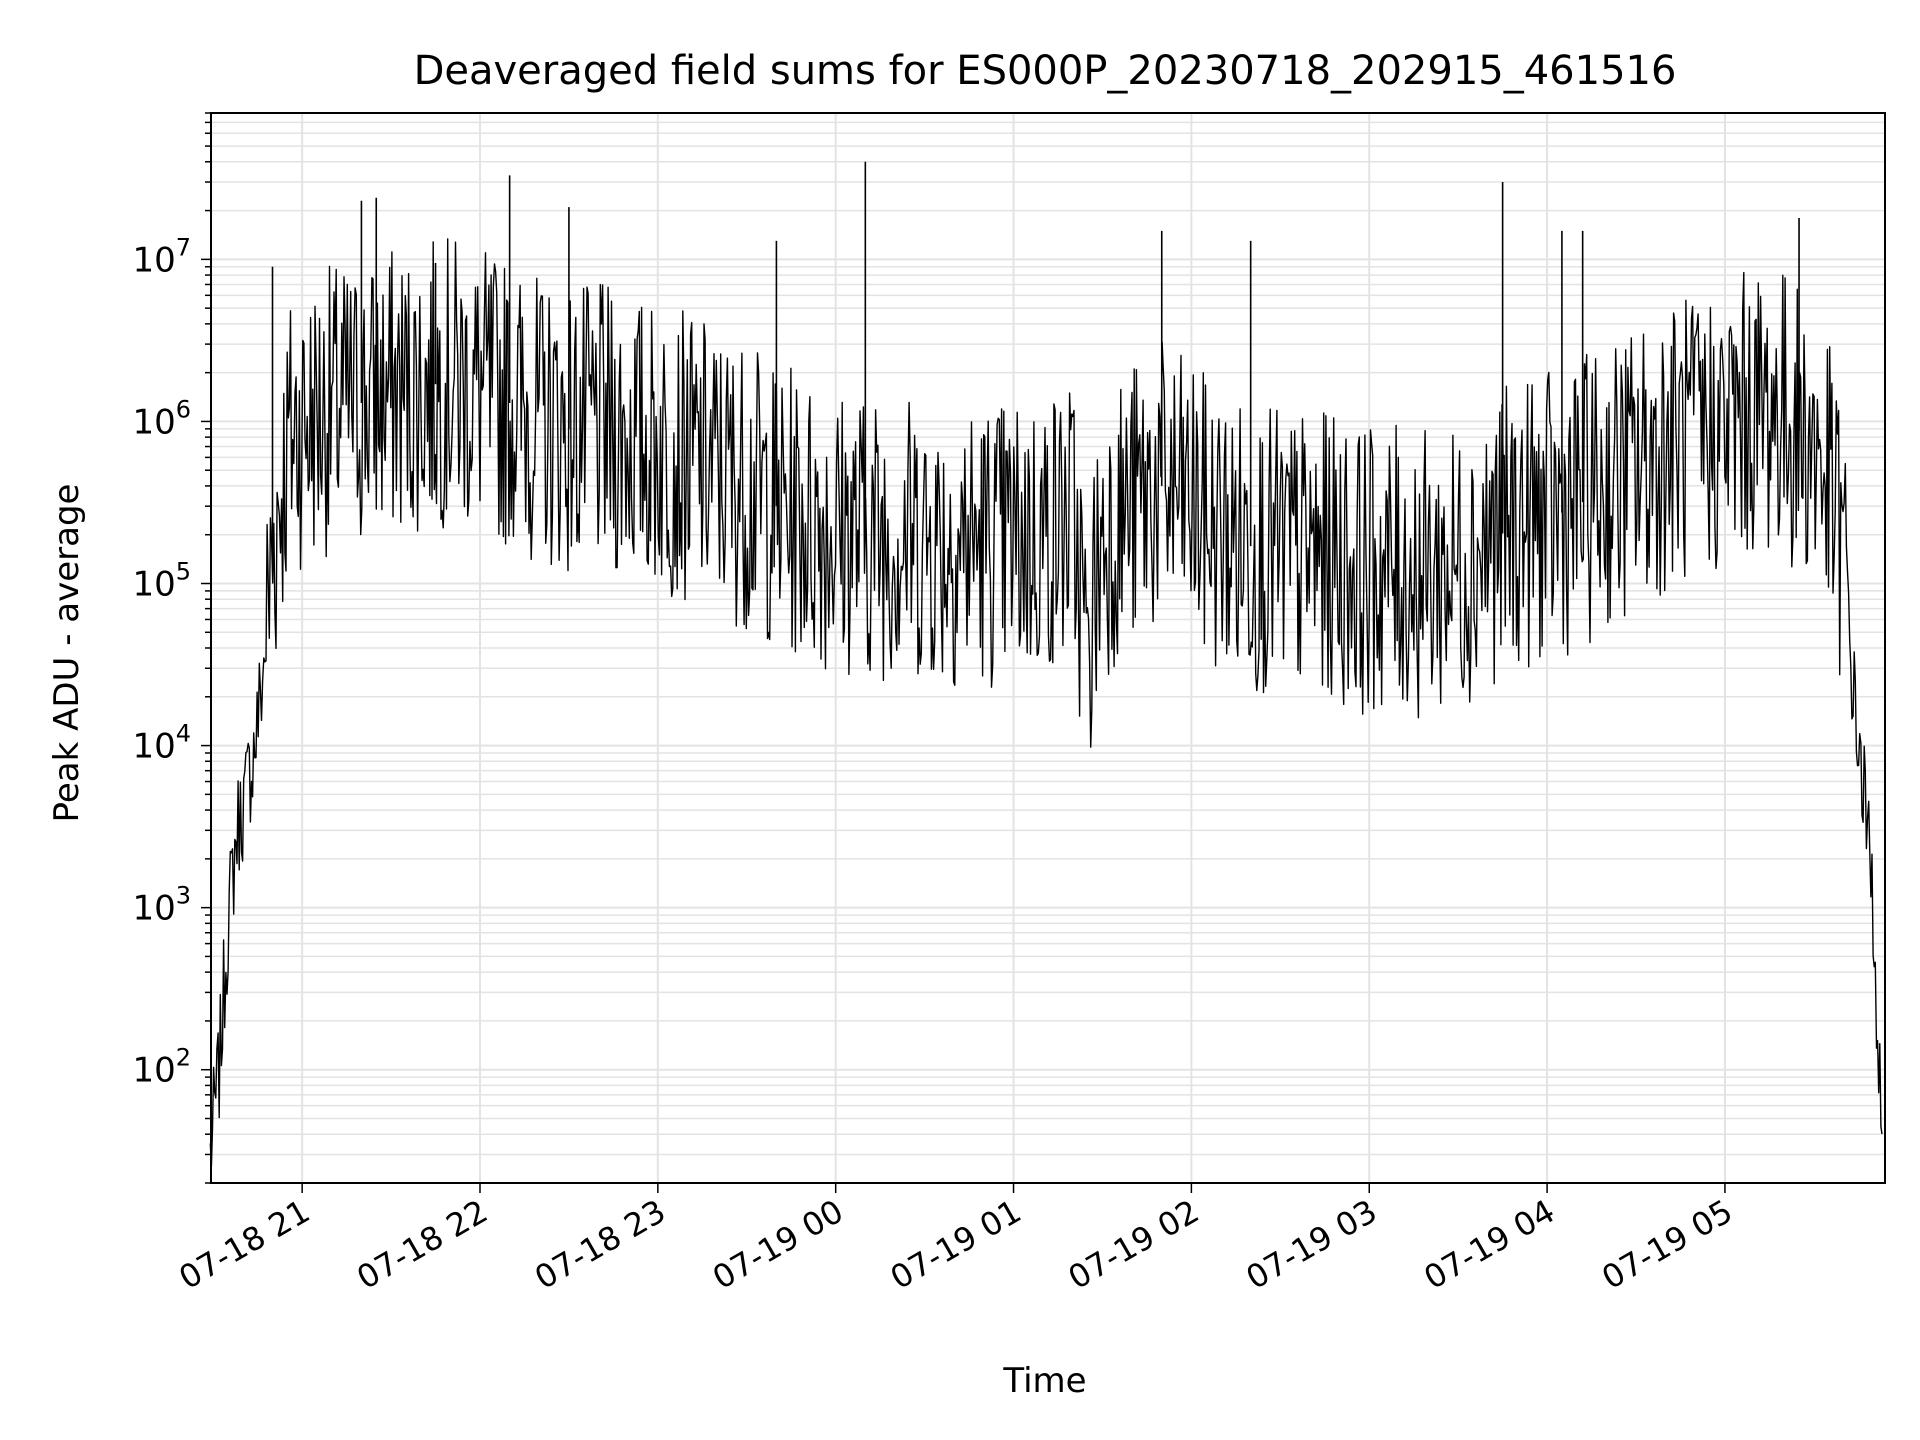  Describe the element at coordinates (1044, 1381) in the screenshot. I see `x-axis-label: Time` at that location.